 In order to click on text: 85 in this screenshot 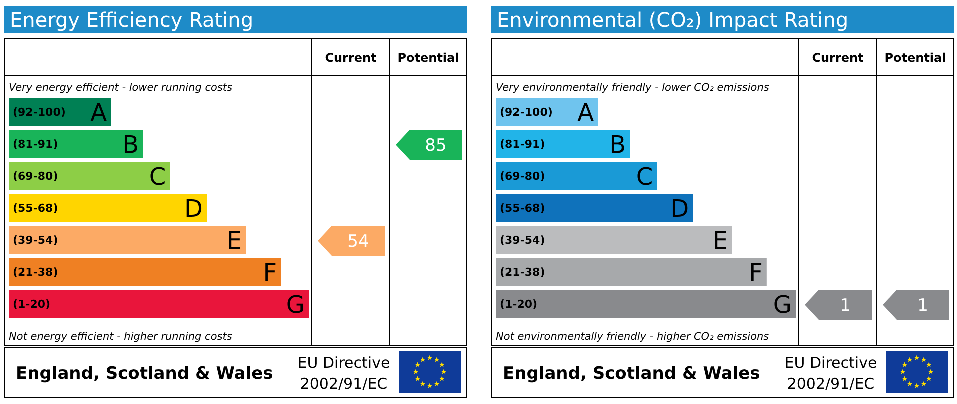, I will do `click(436, 146)`.